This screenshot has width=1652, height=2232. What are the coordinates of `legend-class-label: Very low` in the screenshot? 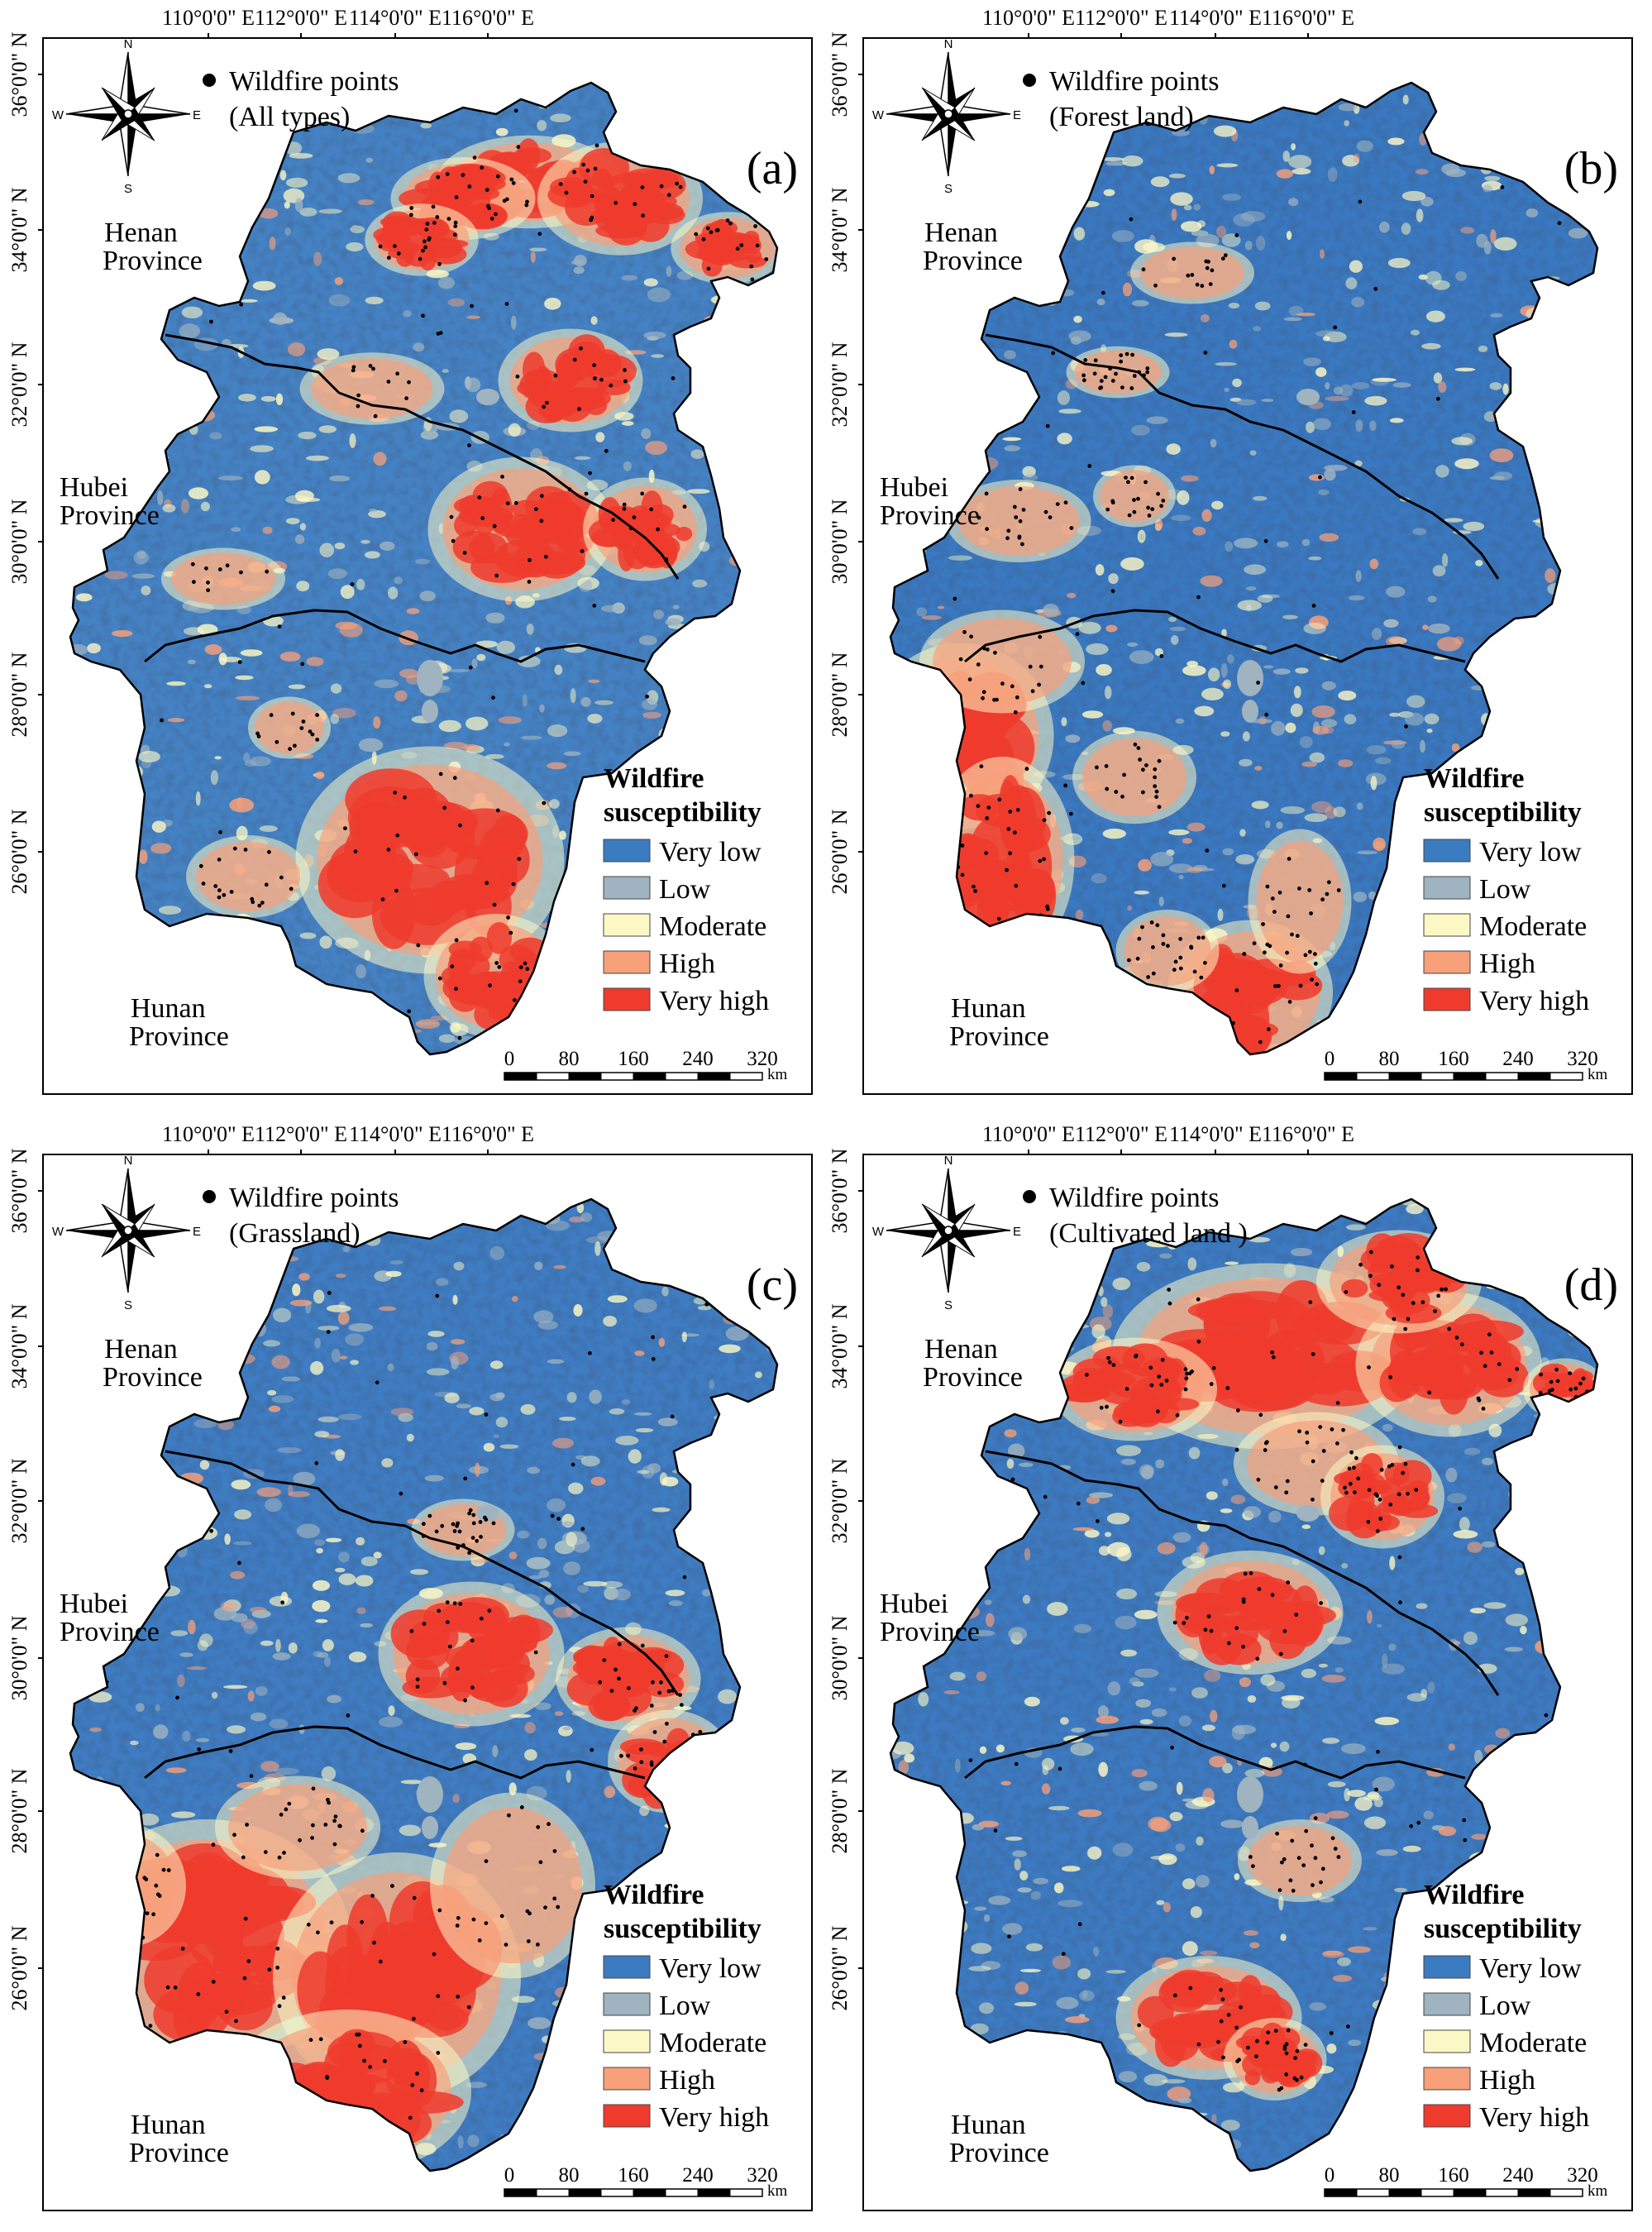 It's located at (711, 852).